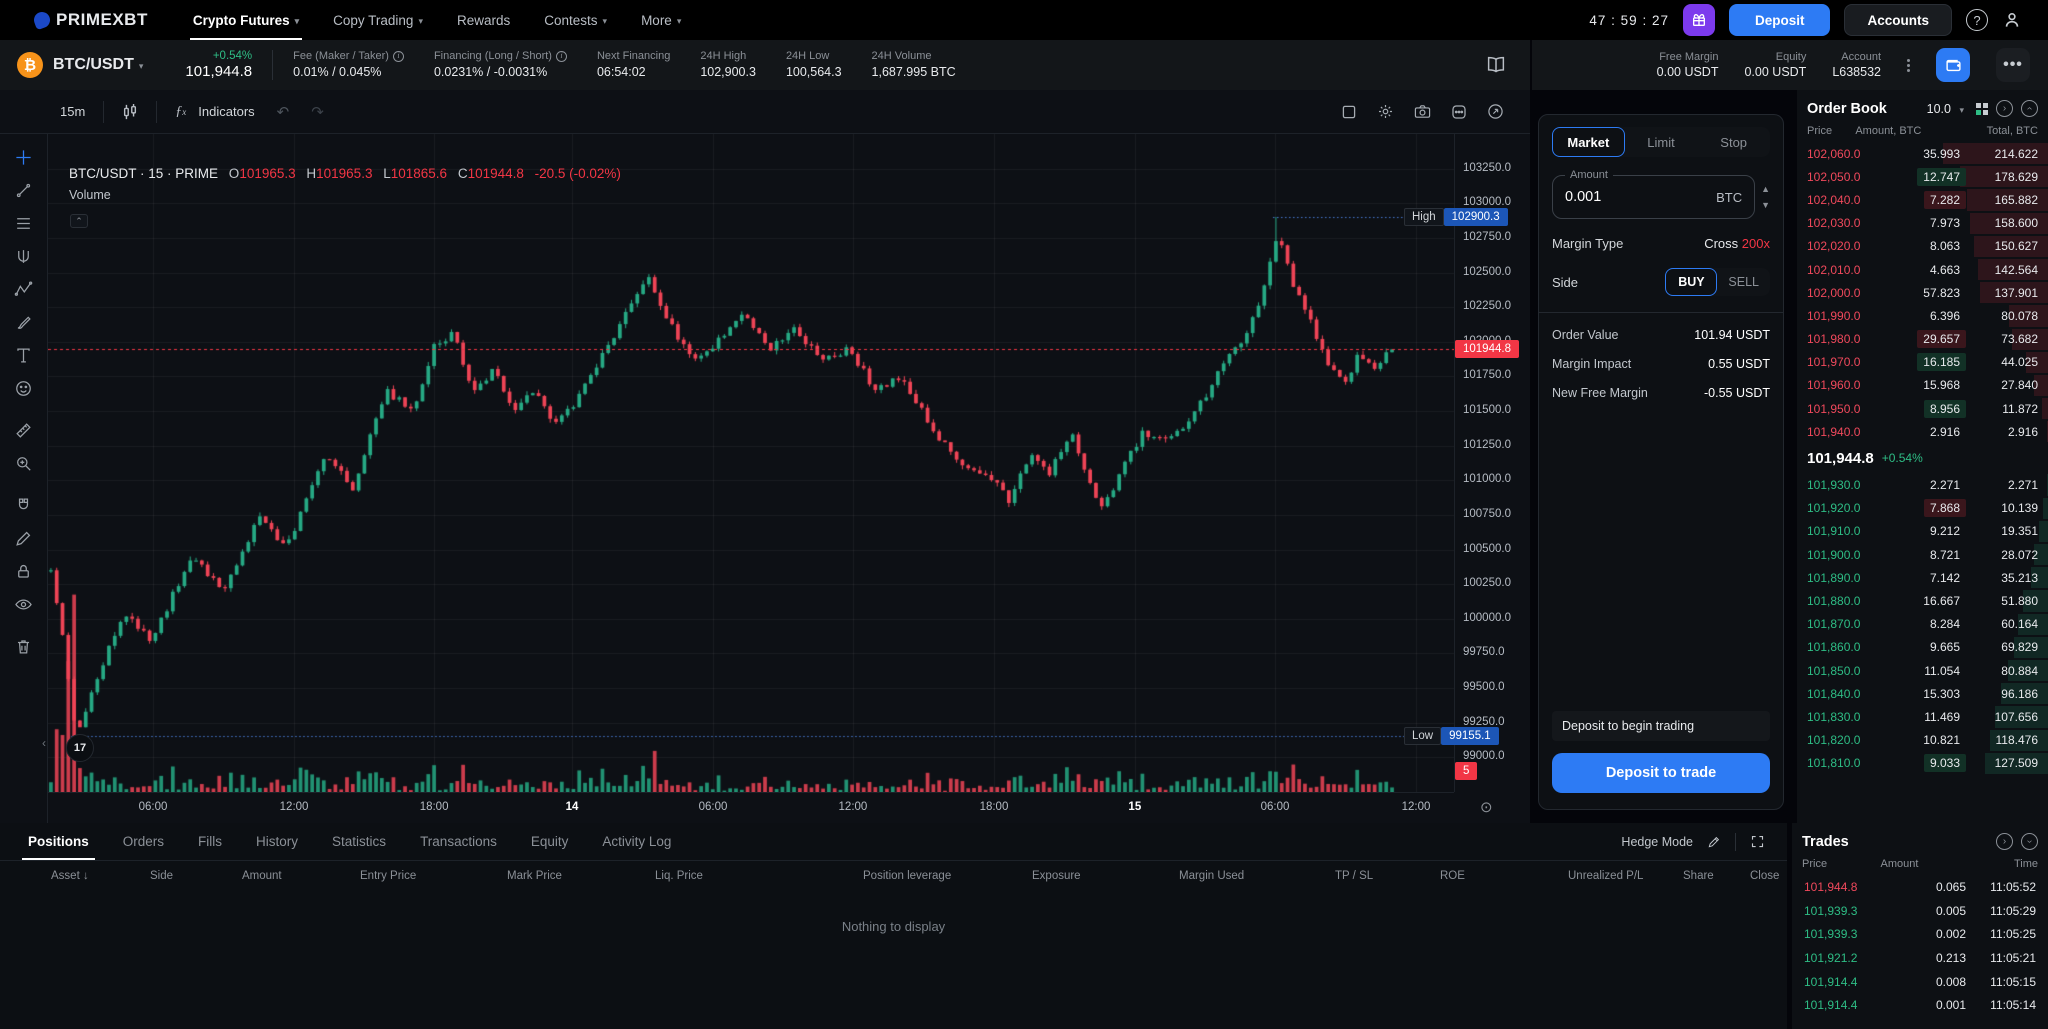 The width and height of the screenshot is (2048, 1029). Describe the element at coordinates (2004, 108) in the screenshot. I see `collapse-right-icon: ›` at that location.